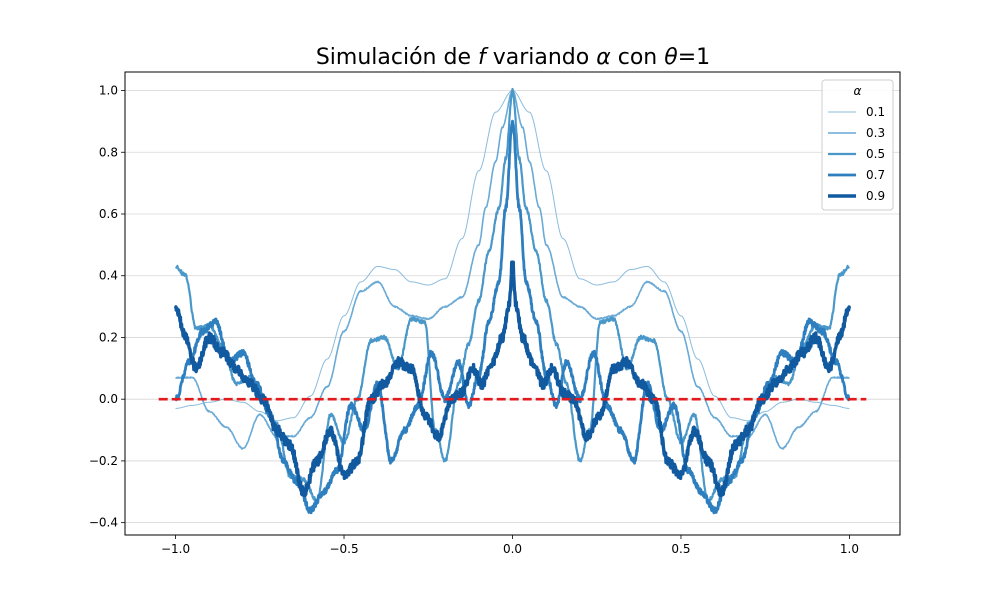  Describe the element at coordinates (483, 57) in the screenshot. I see `title-part-2: f` at that location.